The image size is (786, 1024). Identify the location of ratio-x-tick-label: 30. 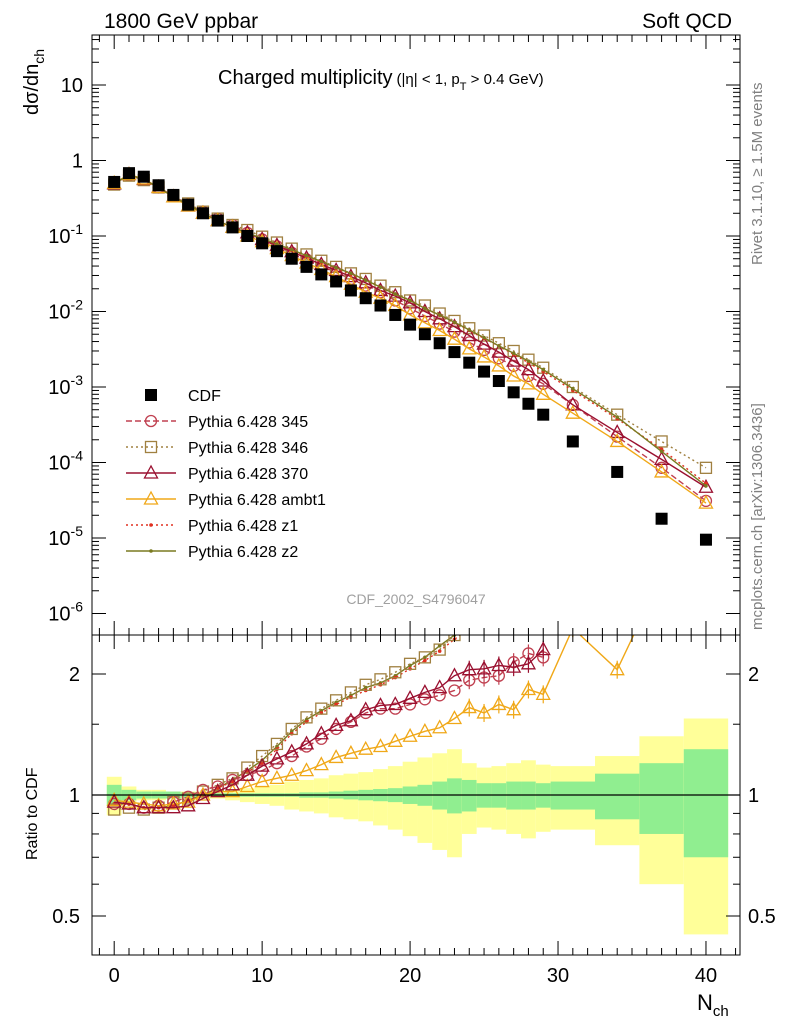
(558, 976).